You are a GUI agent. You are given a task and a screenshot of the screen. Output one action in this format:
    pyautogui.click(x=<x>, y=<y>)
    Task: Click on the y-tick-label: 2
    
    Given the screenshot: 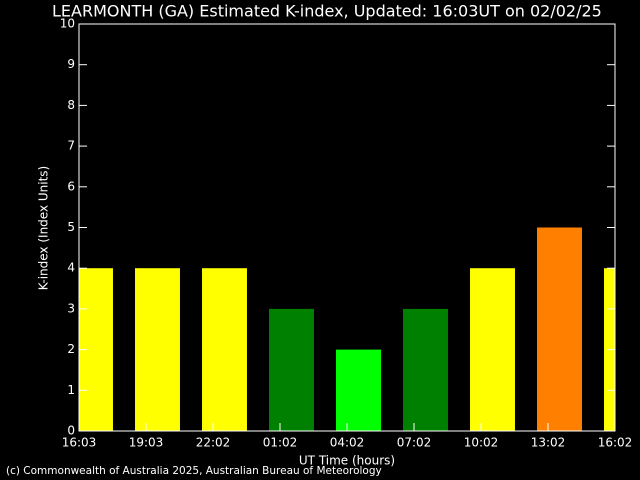 What is the action you would take?
    pyautogui.click(x=71, y=349)
    